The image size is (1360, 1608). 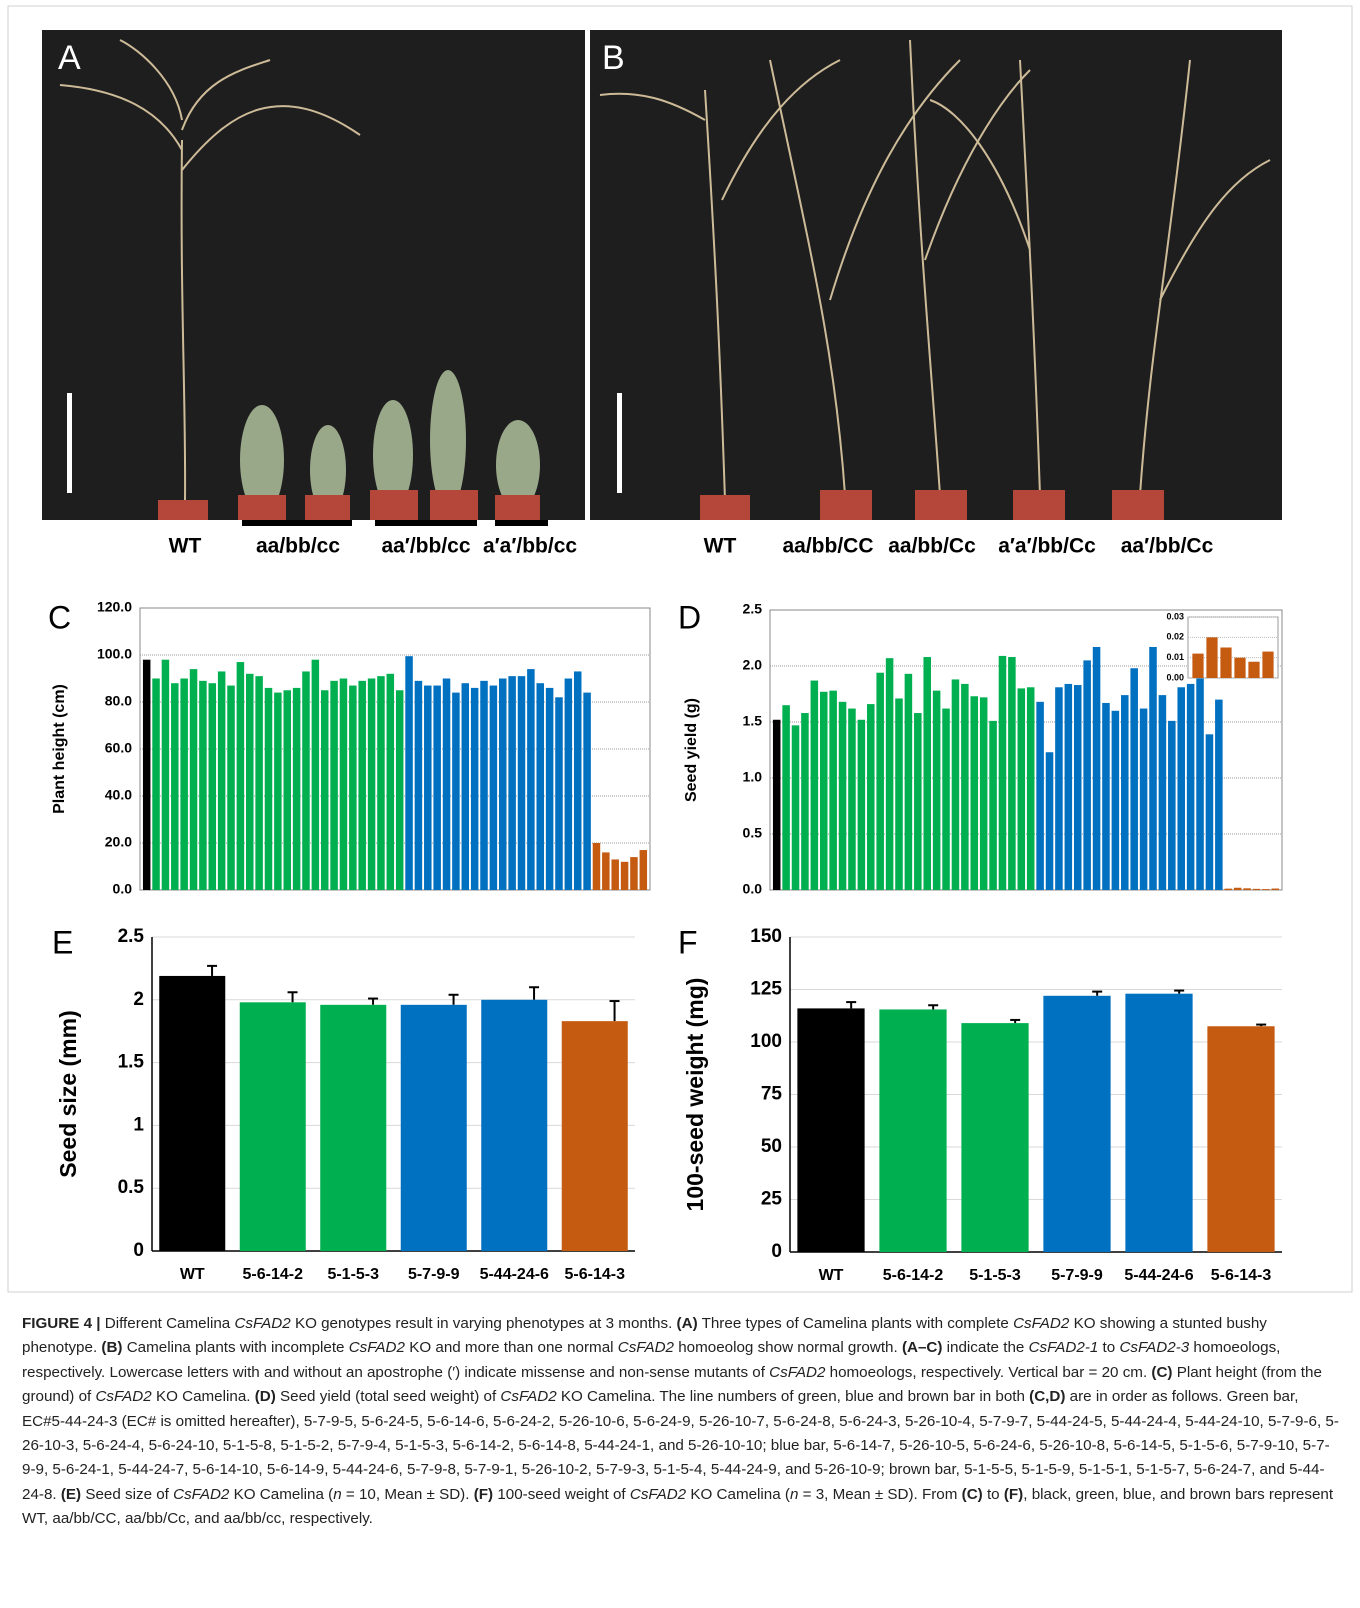 What do you see at coordinates (298, 546) in the screenshot?
I see `genotype-label: aa/bb/cc` at bounding box center [298, 546].